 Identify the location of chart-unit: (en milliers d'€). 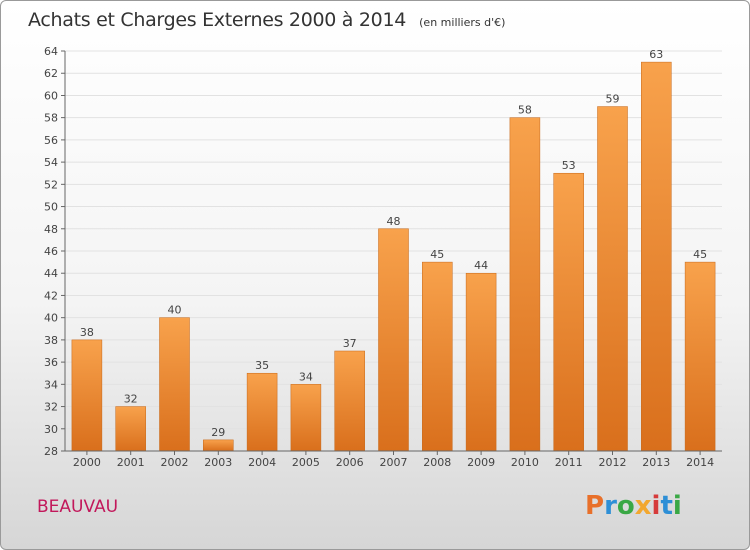
(462, 22).